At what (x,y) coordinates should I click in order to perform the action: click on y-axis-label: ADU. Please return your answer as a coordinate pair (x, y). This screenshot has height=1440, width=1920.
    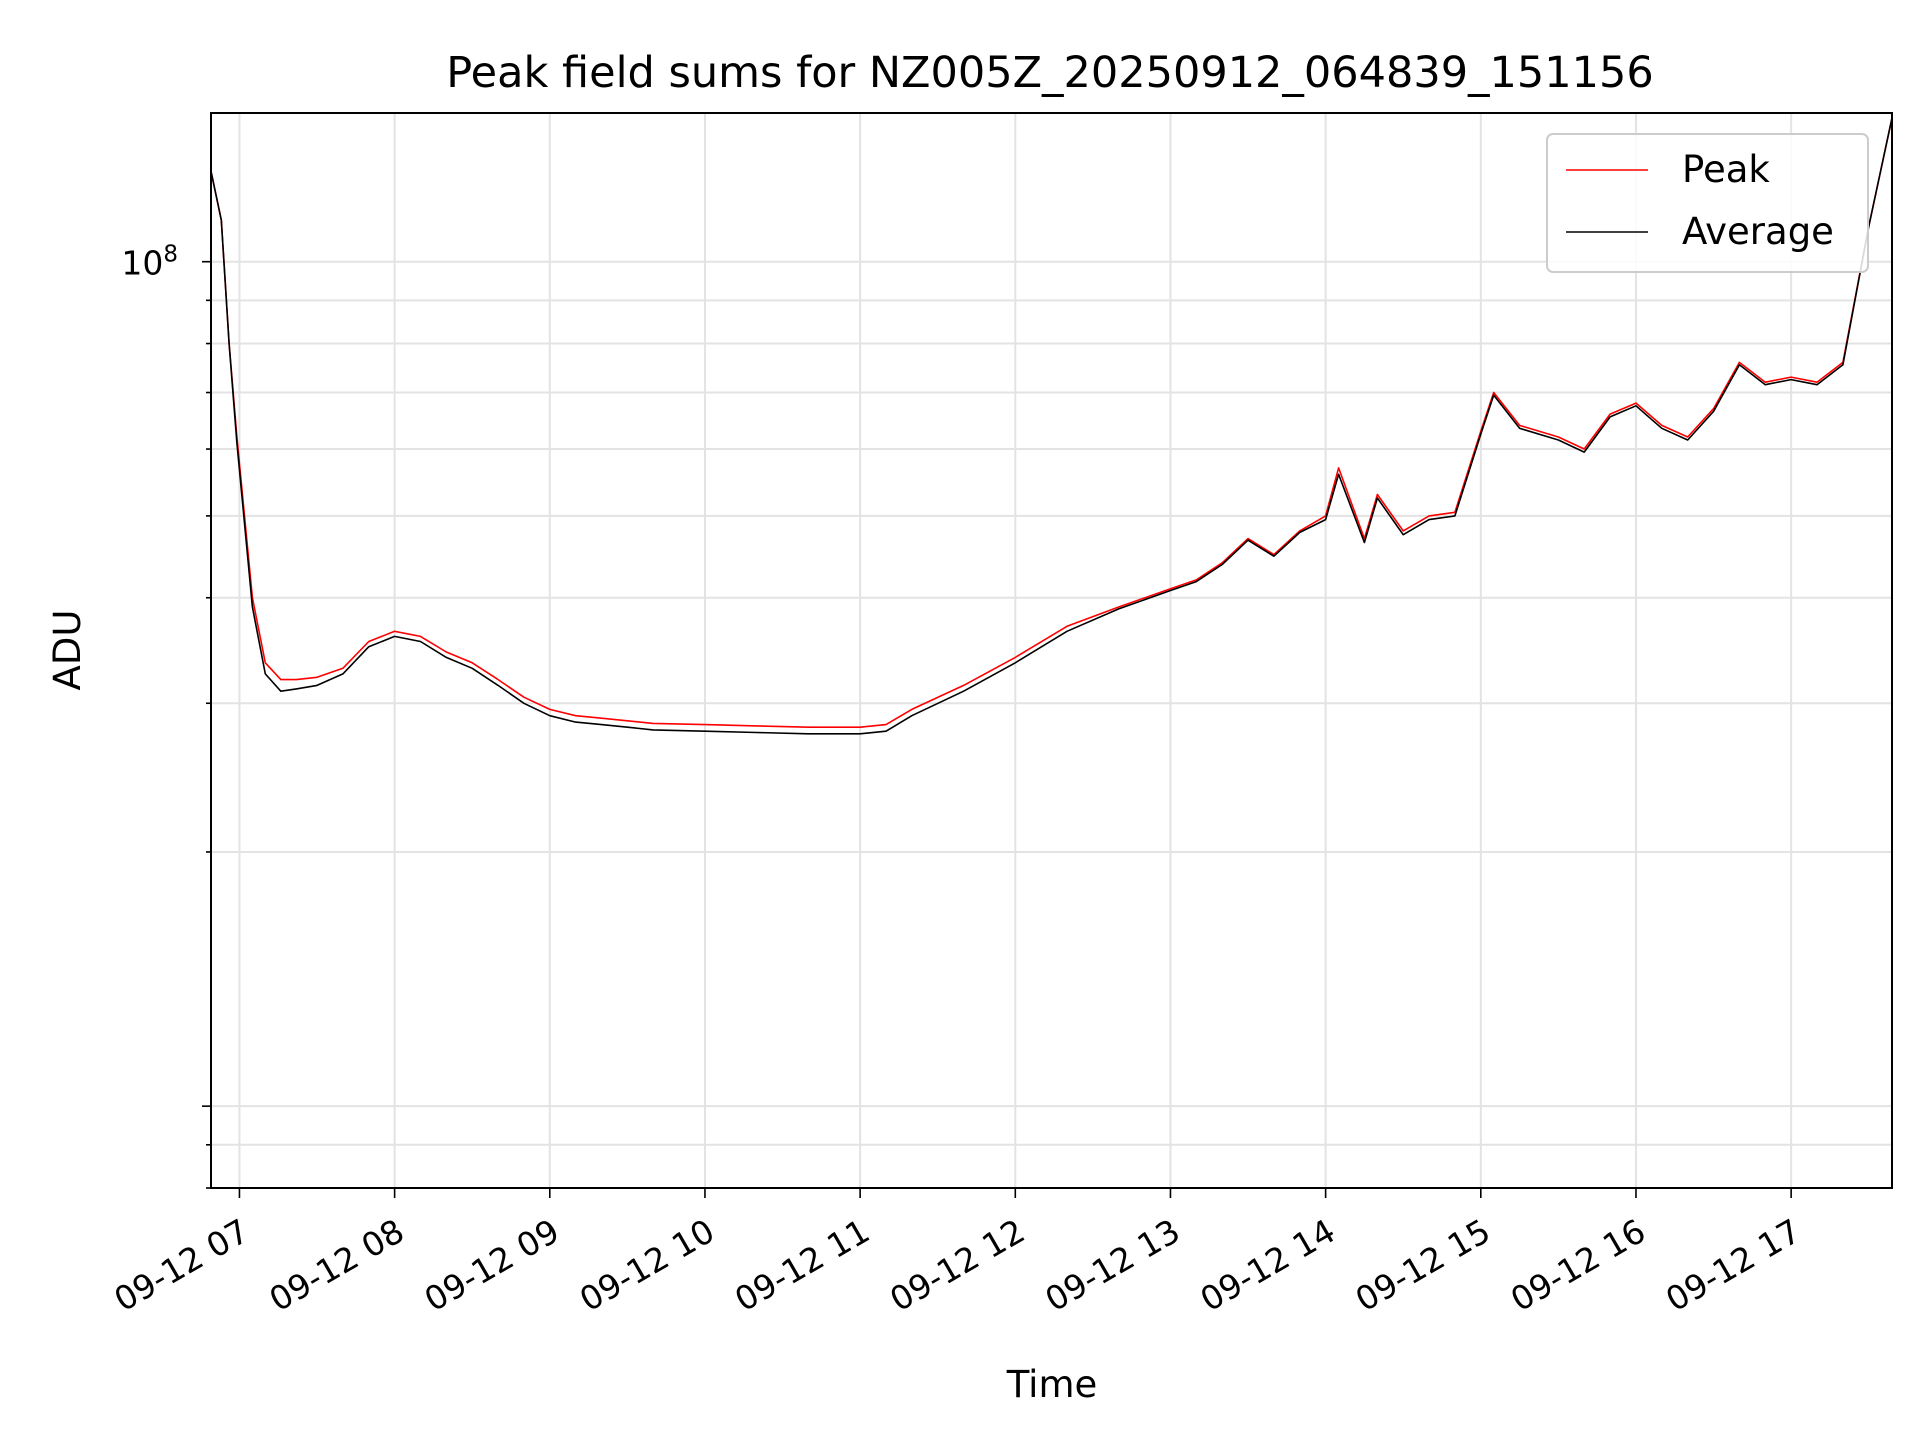
    Looking at the image, I should click on (67, 650).